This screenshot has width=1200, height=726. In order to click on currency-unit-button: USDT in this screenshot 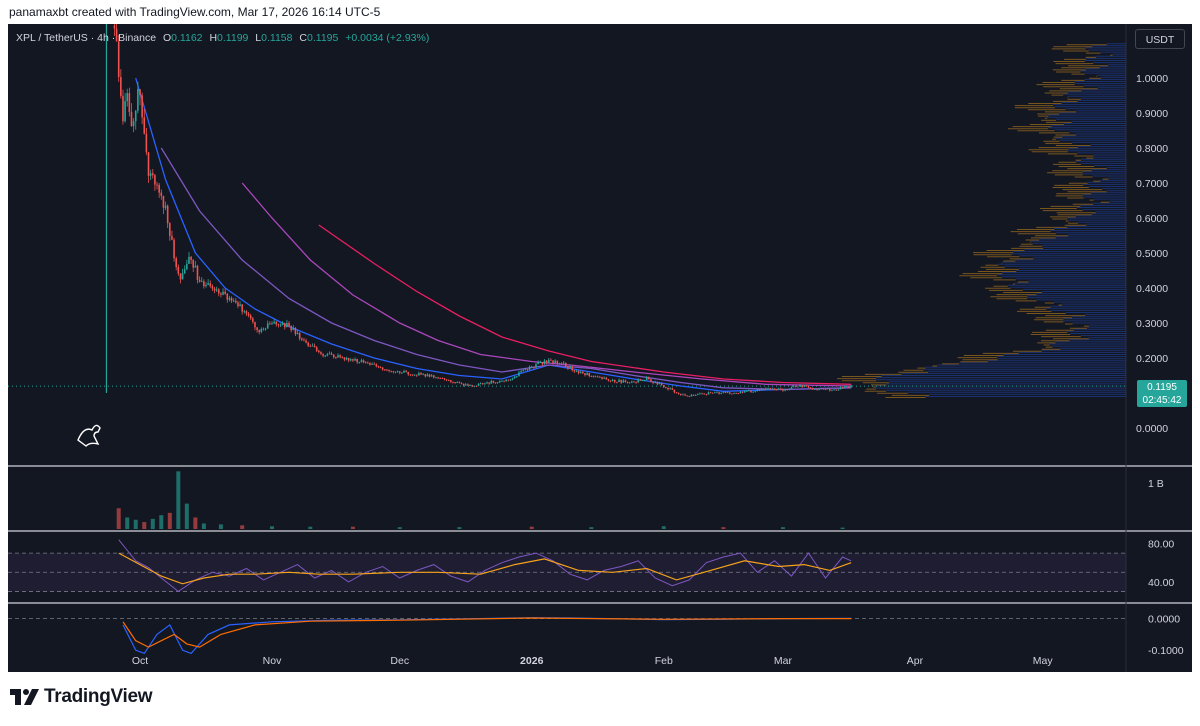, I will do `click(1160, 39)`.